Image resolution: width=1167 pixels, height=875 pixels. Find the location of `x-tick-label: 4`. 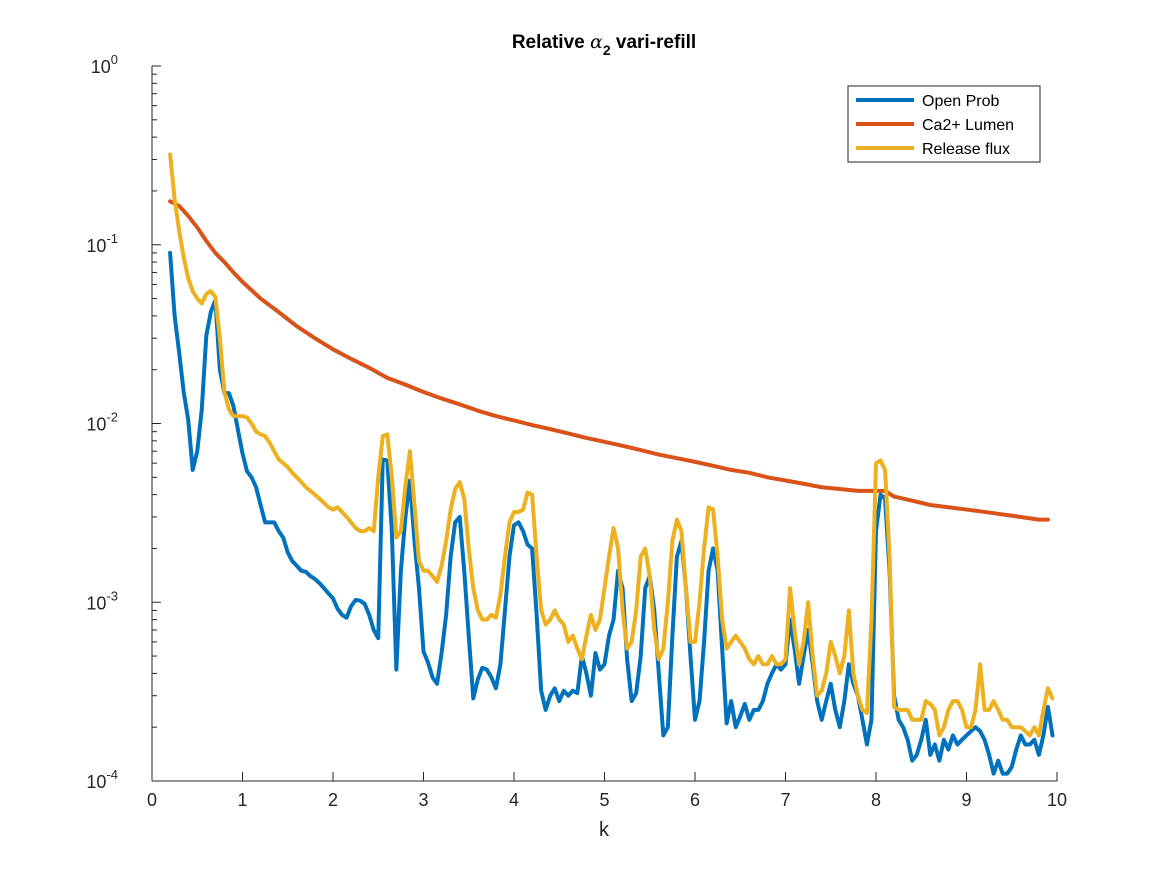

x-tick-label: 4 is located at coordinates (514, 800).